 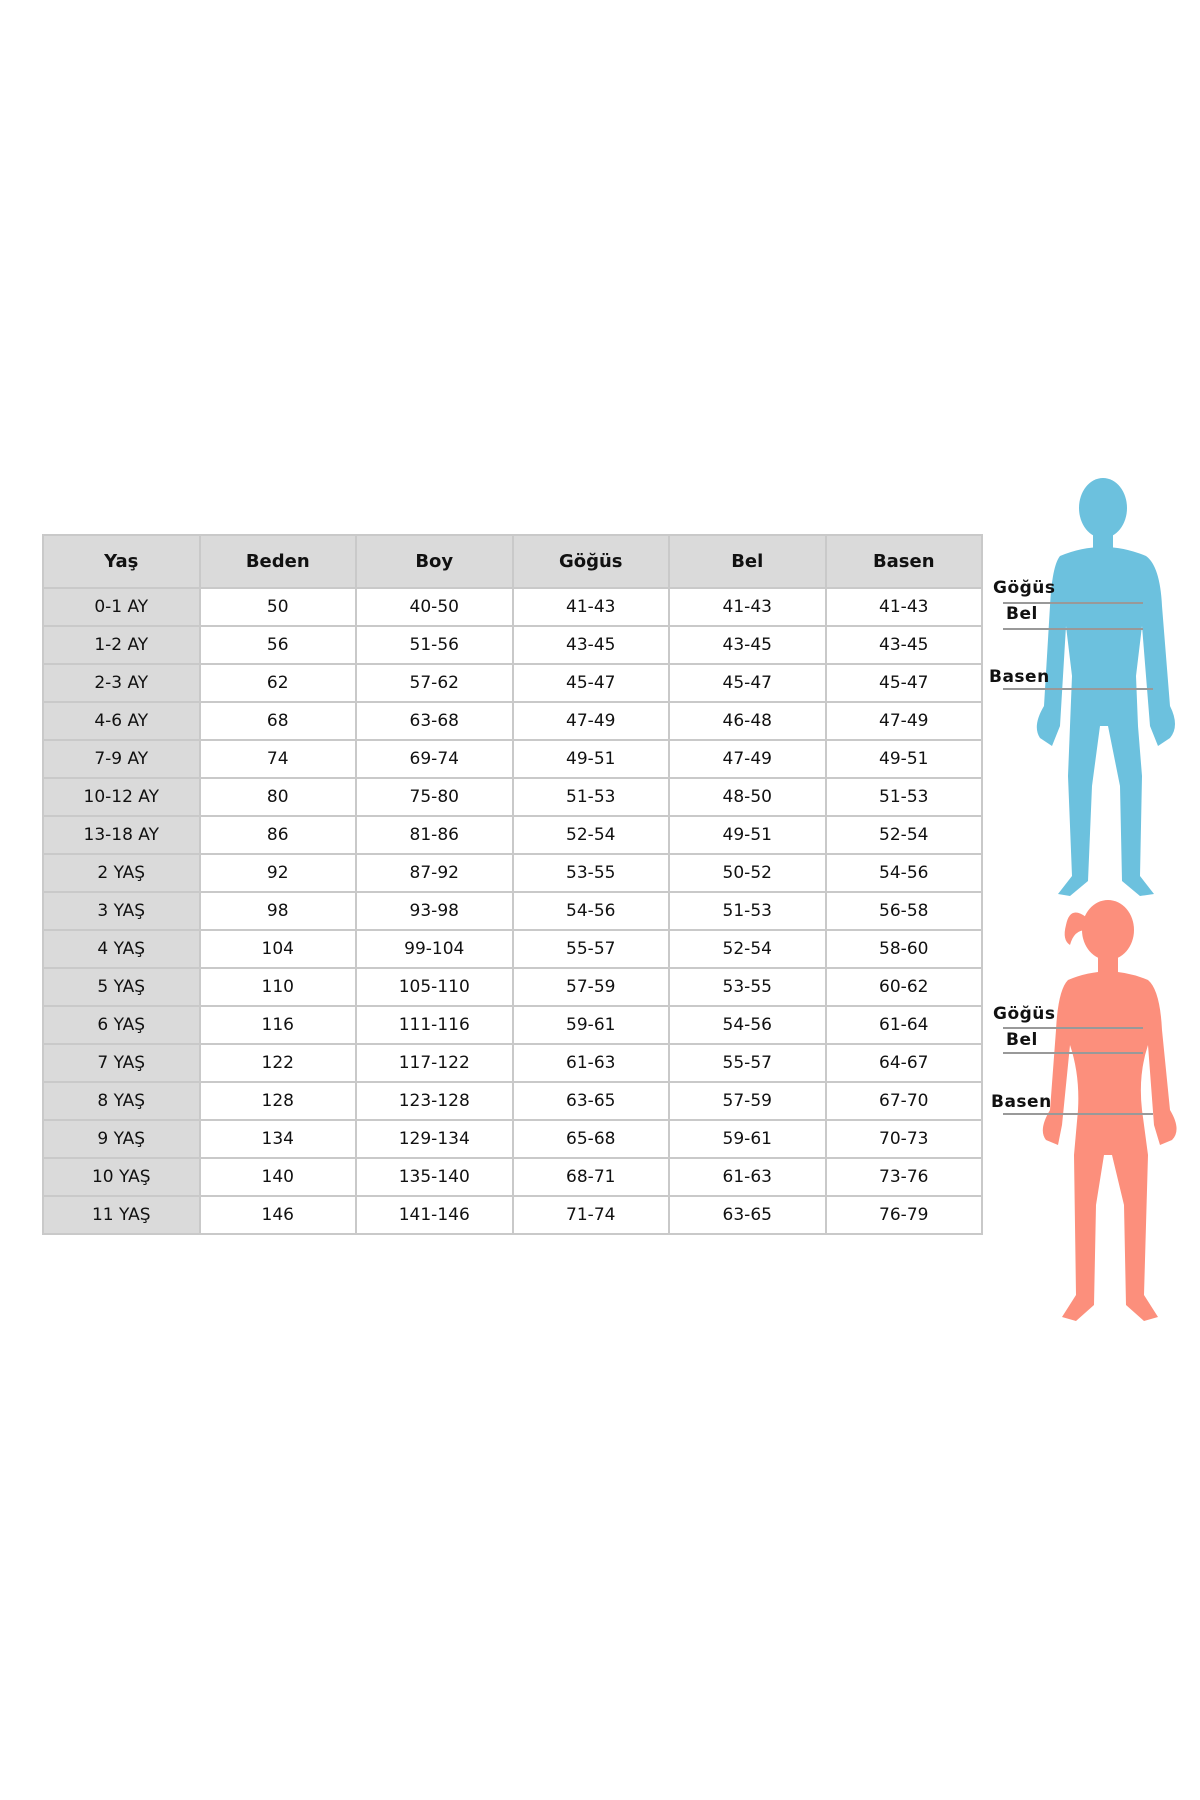 What do you see at coordinates (277, 835) in the screenshot?
I see `table-cell: 86` at bounding box center [277, 835].